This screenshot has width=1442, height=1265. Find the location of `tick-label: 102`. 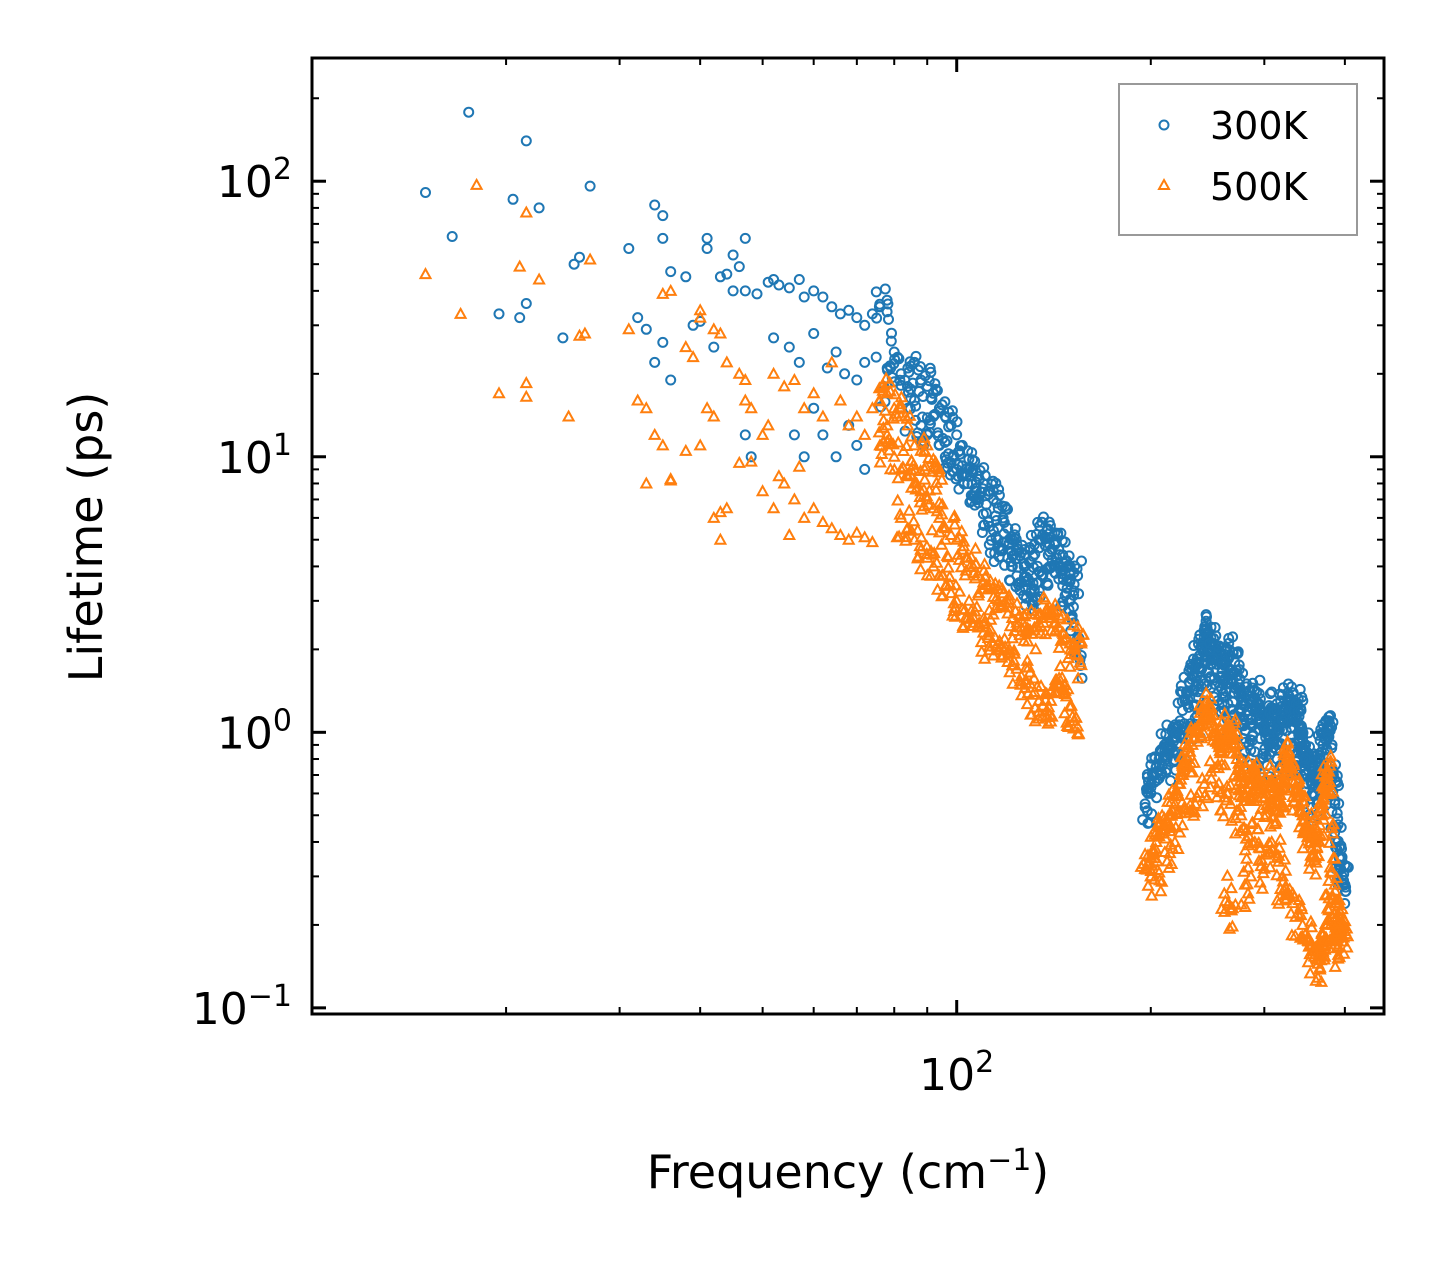

tick-label: 102 is located at coordinates (254, 180).